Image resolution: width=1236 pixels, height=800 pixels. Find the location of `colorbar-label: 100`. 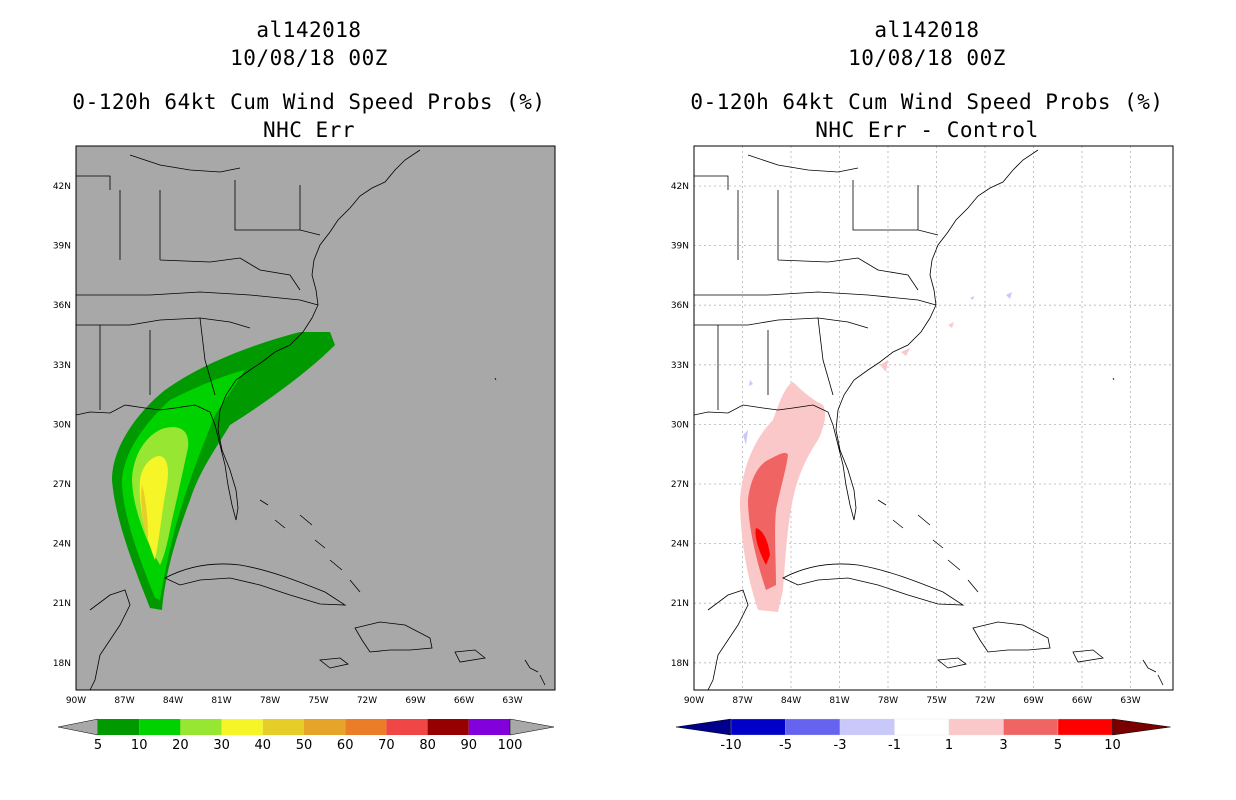

colorbar-label: 100 is located at coordinates (510, 745).